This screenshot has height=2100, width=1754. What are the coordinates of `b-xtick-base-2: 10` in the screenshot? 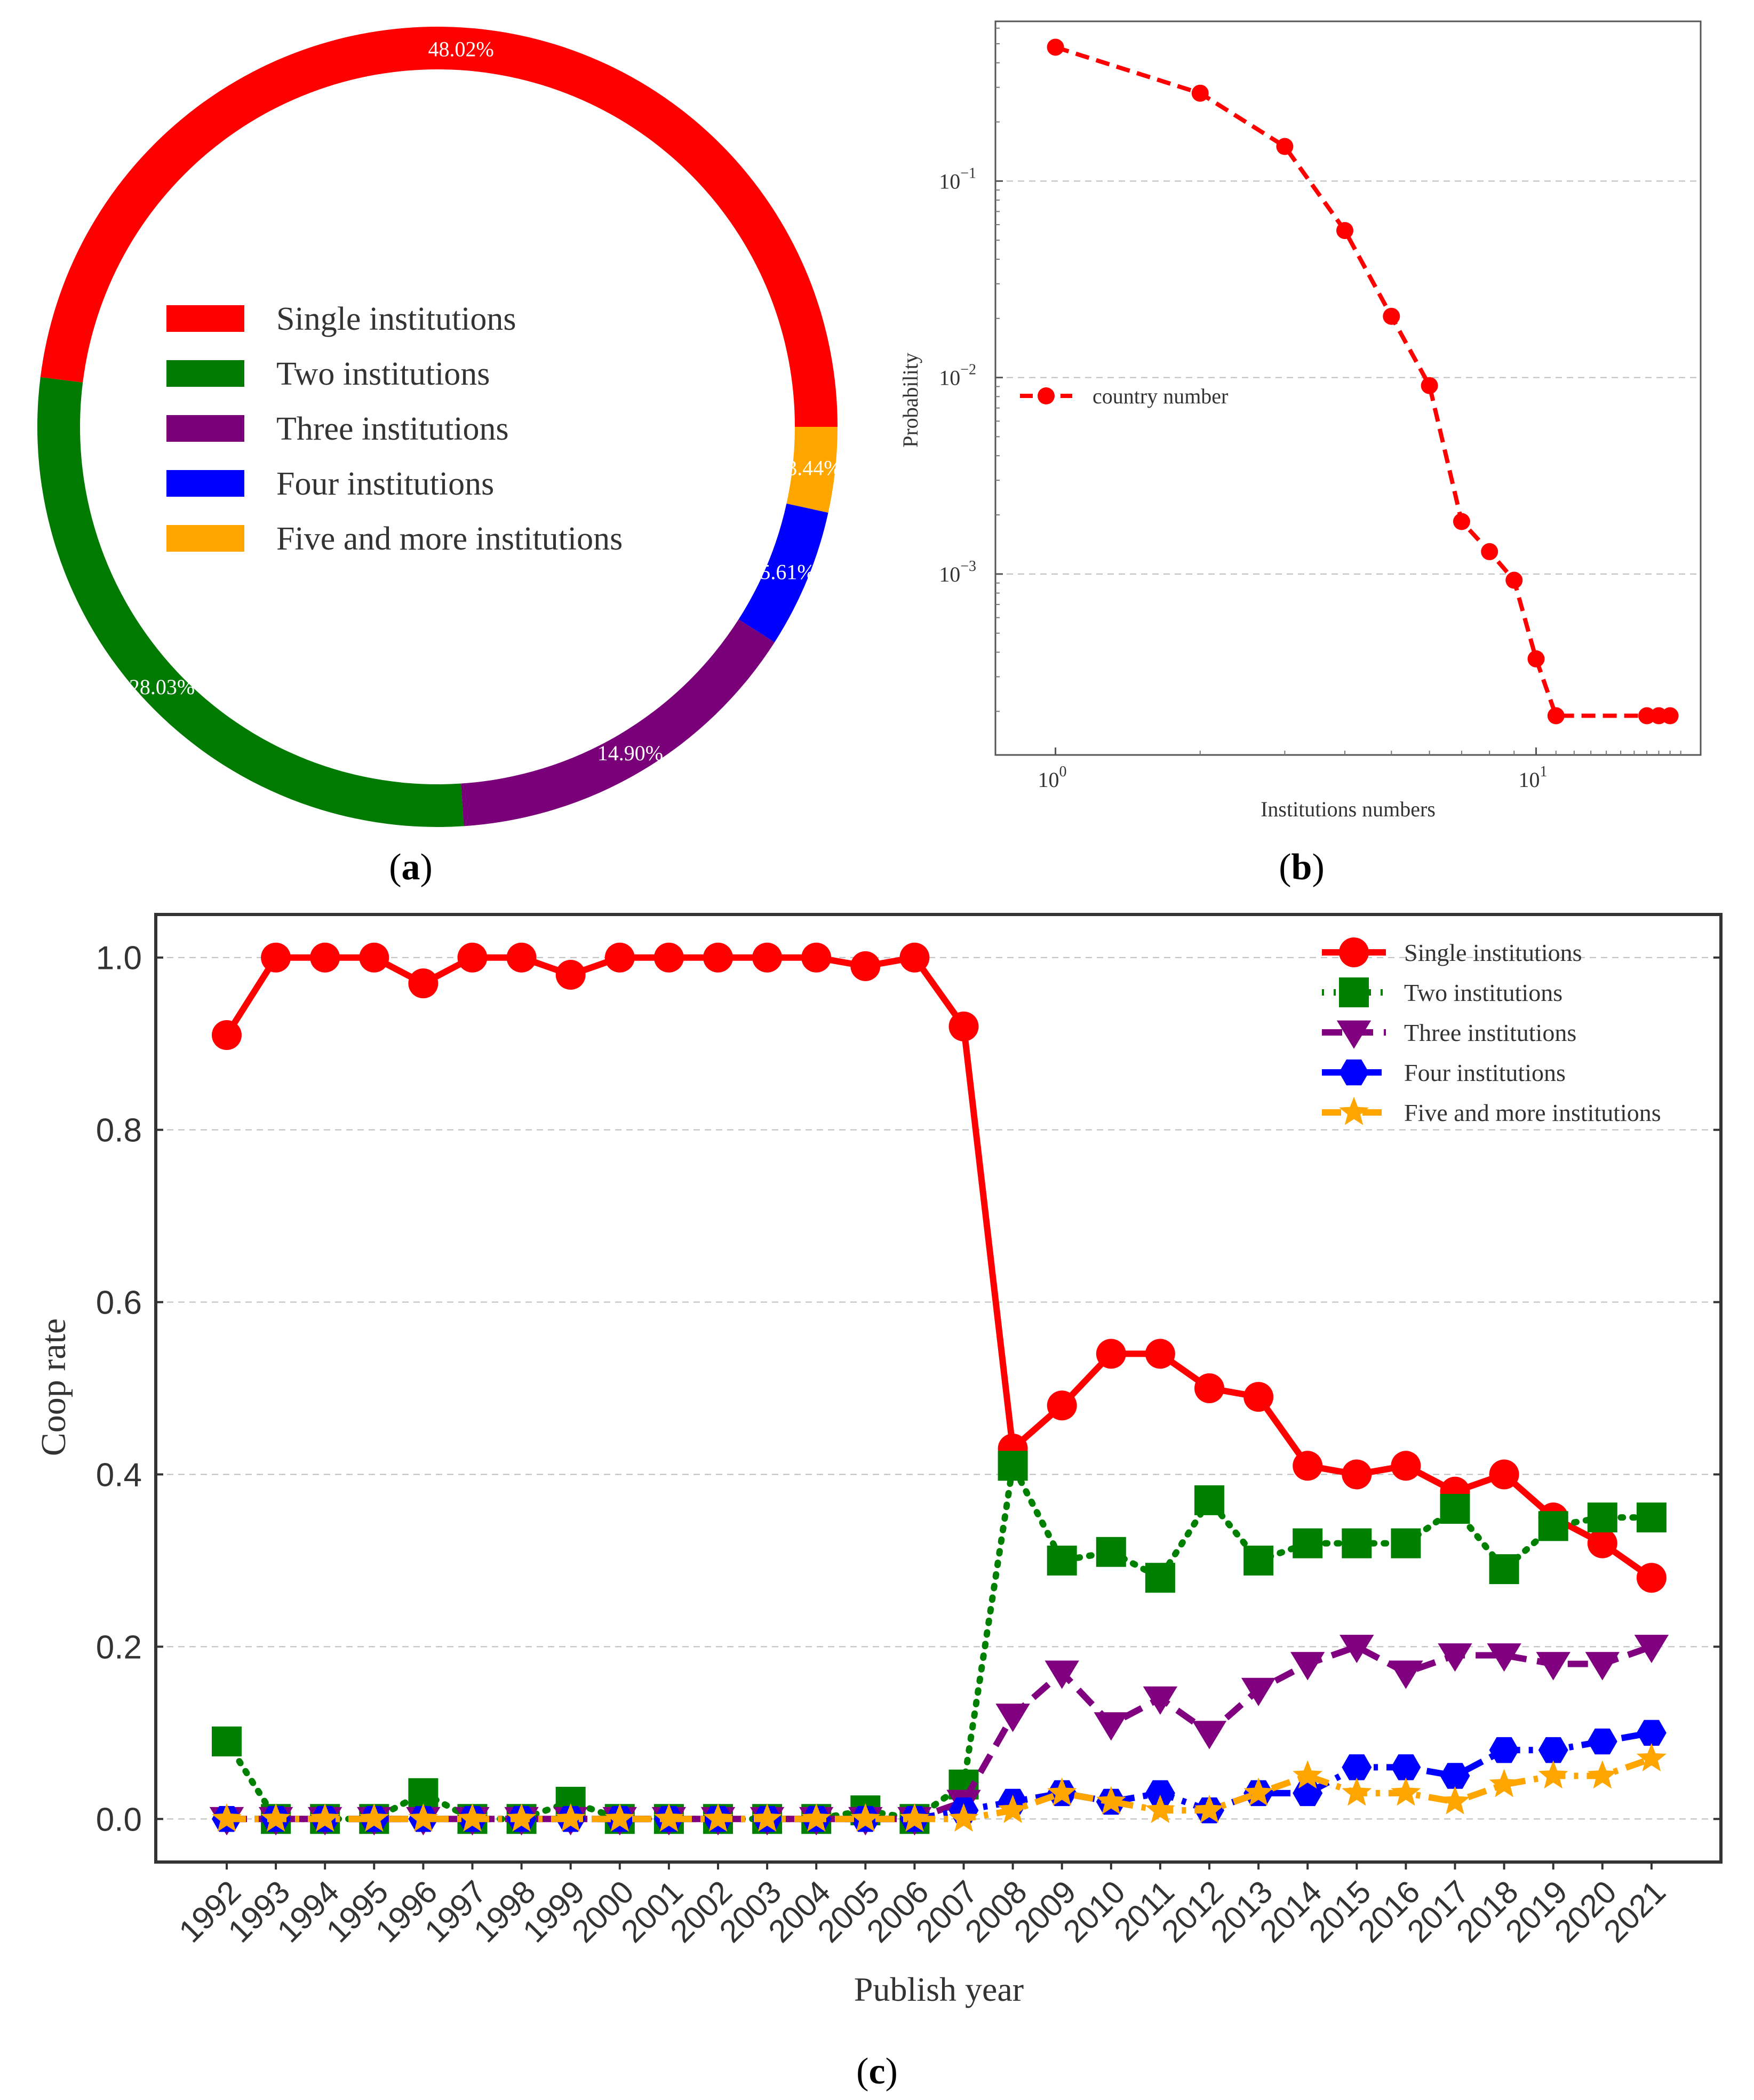 It's located at (1529, 780).